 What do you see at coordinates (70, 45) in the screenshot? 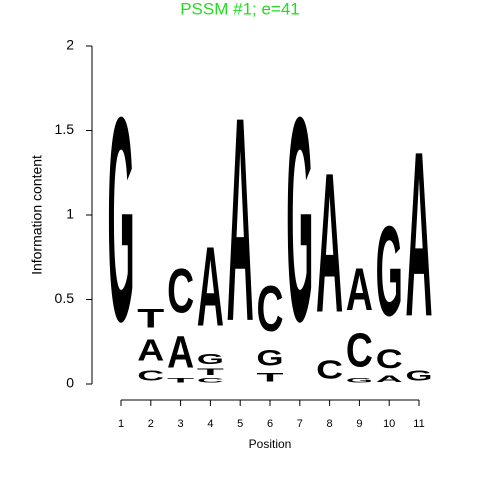
I see `y-tick-label: 2` at bounding box center [70, 45].